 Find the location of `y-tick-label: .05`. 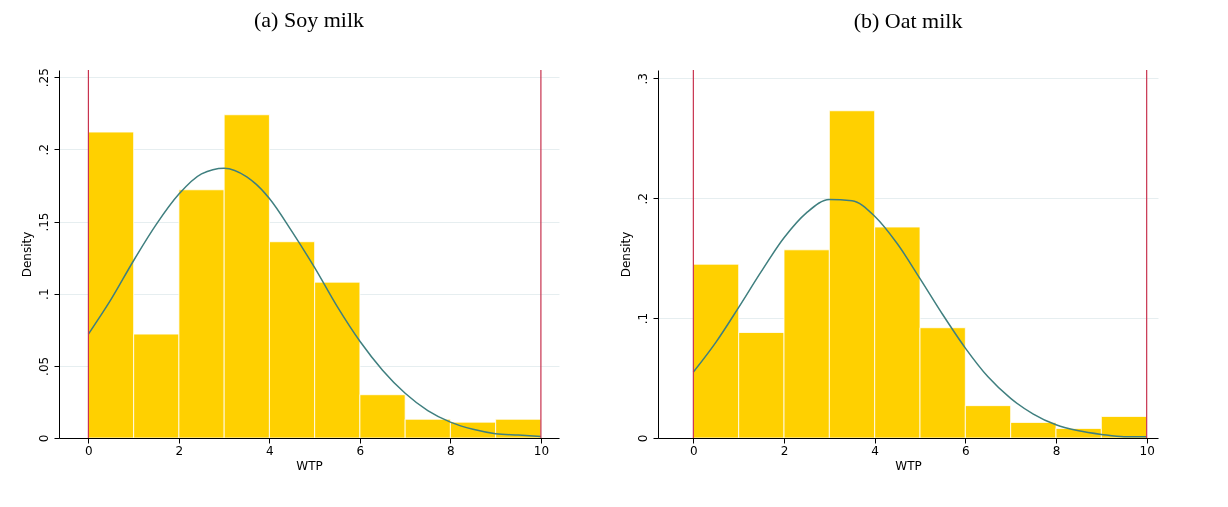

y-tick-label: .05 is located at coordinates (43, 366).